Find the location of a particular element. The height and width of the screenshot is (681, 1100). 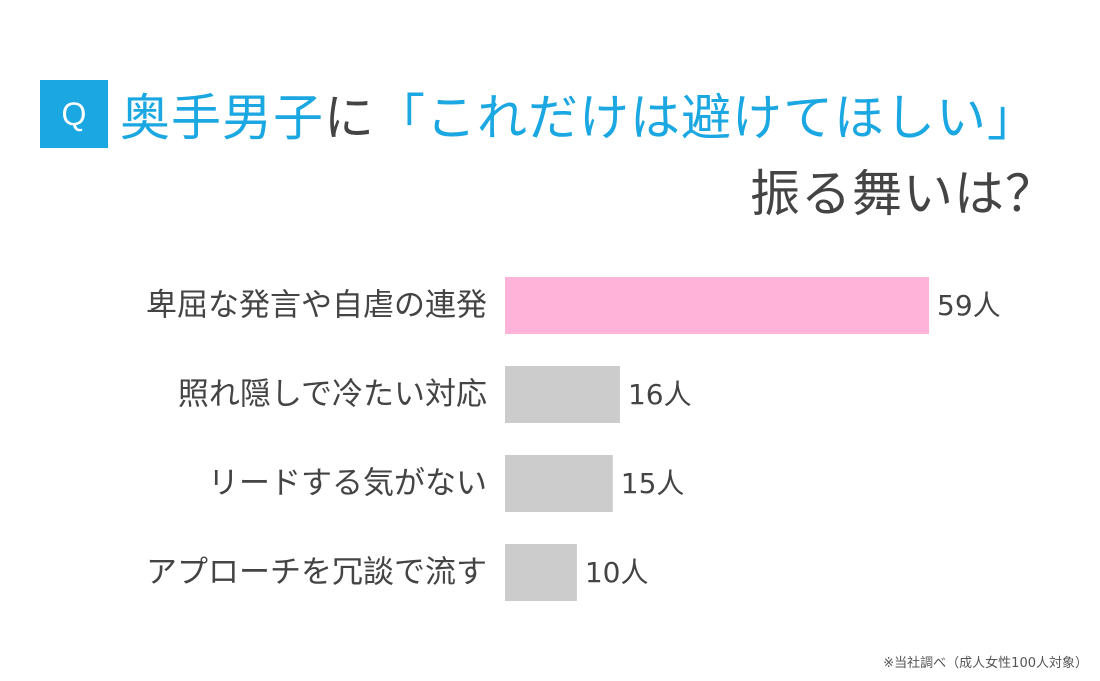

value-label: 15人 is located at coordinates (653, 483).